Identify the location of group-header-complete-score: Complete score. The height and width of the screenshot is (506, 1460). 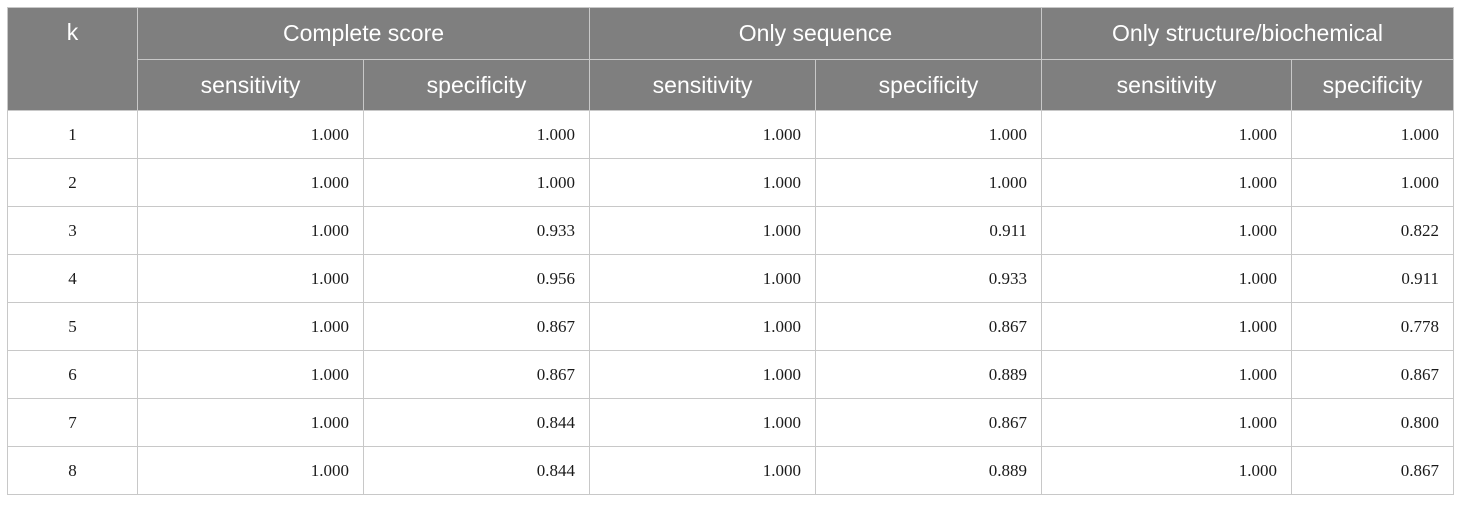
(363, 33).